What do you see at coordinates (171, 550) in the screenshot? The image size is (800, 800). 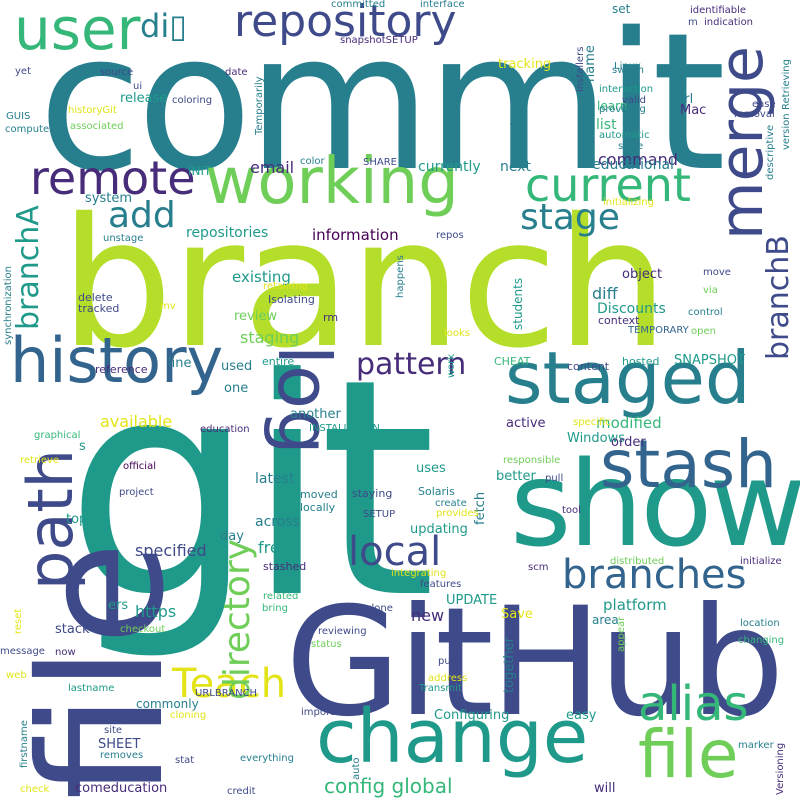 I see `word-specified: specified` at bounding box center [171, 550].